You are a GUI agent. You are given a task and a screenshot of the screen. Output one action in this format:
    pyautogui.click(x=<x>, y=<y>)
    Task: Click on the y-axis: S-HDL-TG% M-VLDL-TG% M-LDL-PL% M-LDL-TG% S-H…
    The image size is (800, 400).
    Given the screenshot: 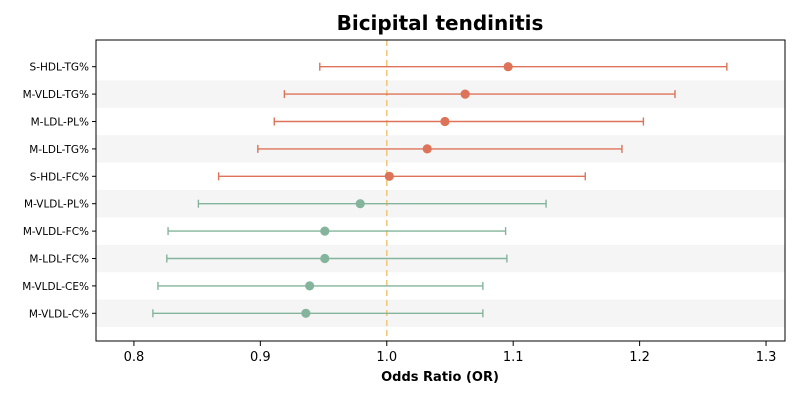 What is the action you would take?
    pyautogui.click(x=59, y=191)
    